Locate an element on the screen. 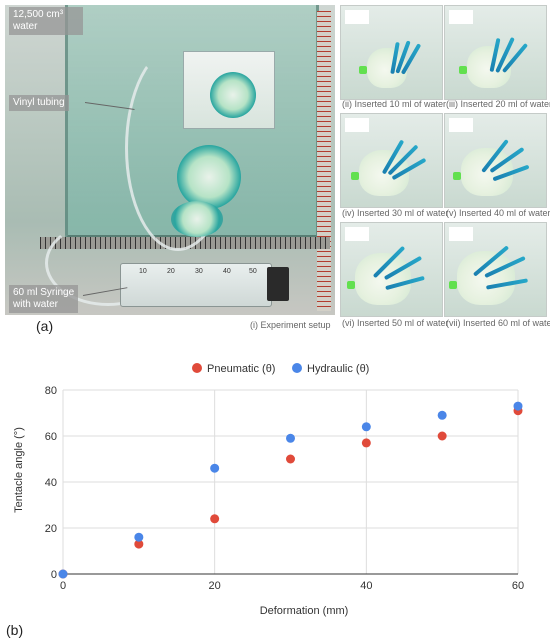 The height and width of the screenshot is (643, 550). volume-label: 12,500 cm³ water is located at coordinates (46, 21).